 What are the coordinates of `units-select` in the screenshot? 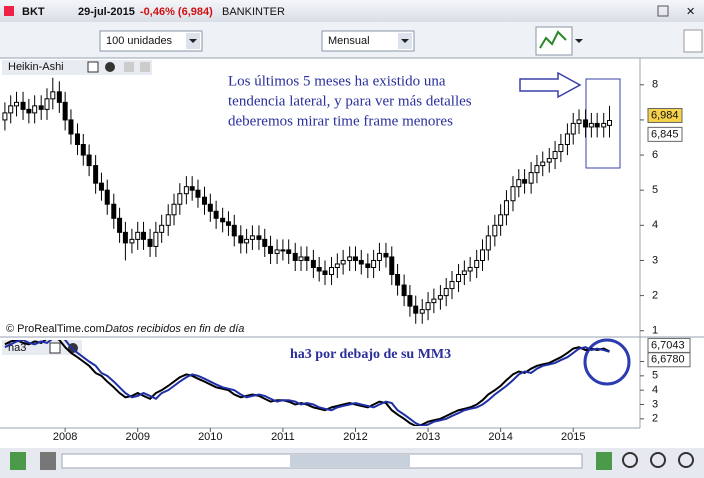 It's located at (151, 41).